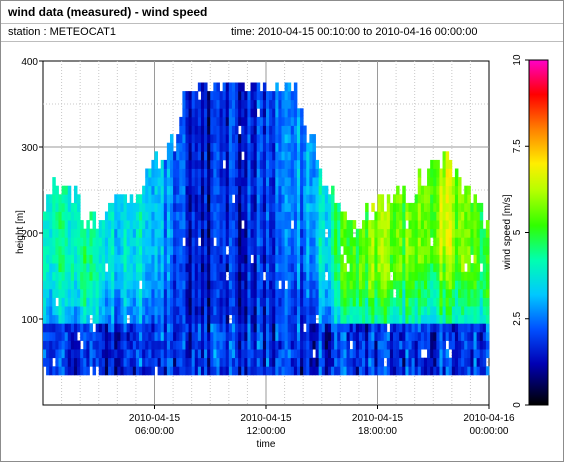 This screenshot has width=564, height=462. I want to click on x-axis-label: time, so click(266, 444).